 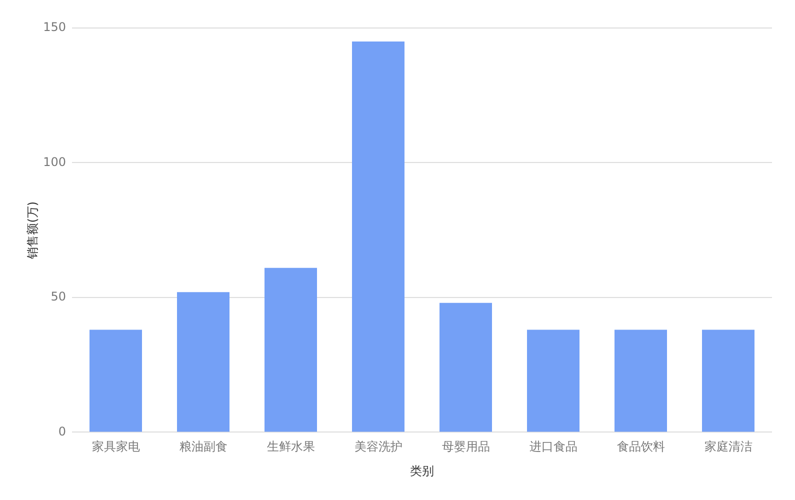 What do you see at coordinates (32, 230) in the screenshot?
I see `y-axis-title: 销售额(万)` at bounding box center [32, 230].